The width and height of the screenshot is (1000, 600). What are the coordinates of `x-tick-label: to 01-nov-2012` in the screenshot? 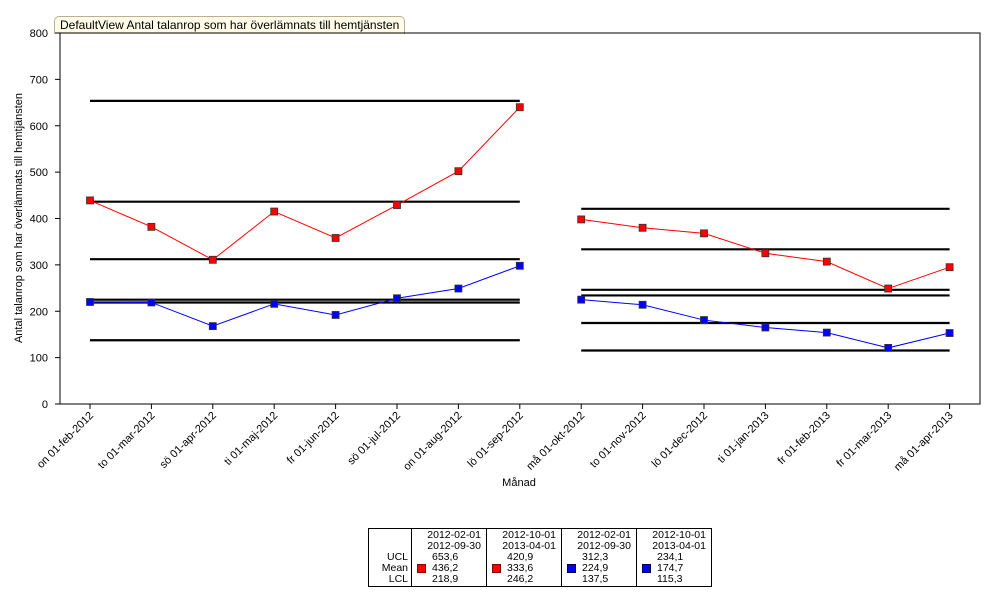 It's located at (618, 440).